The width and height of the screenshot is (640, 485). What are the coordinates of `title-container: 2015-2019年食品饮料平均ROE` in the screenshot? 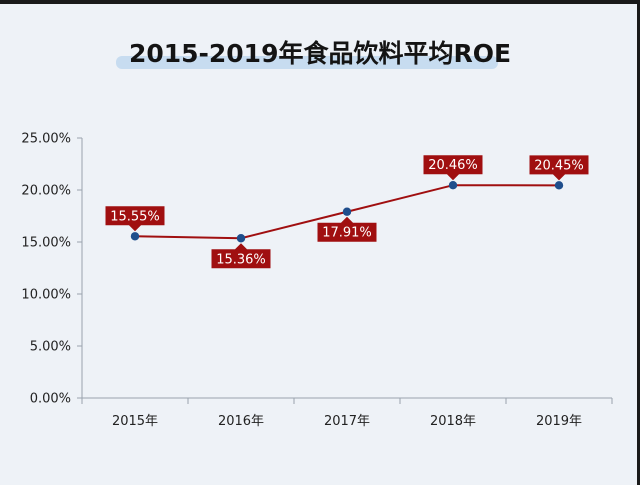 It's located at (320, 52).